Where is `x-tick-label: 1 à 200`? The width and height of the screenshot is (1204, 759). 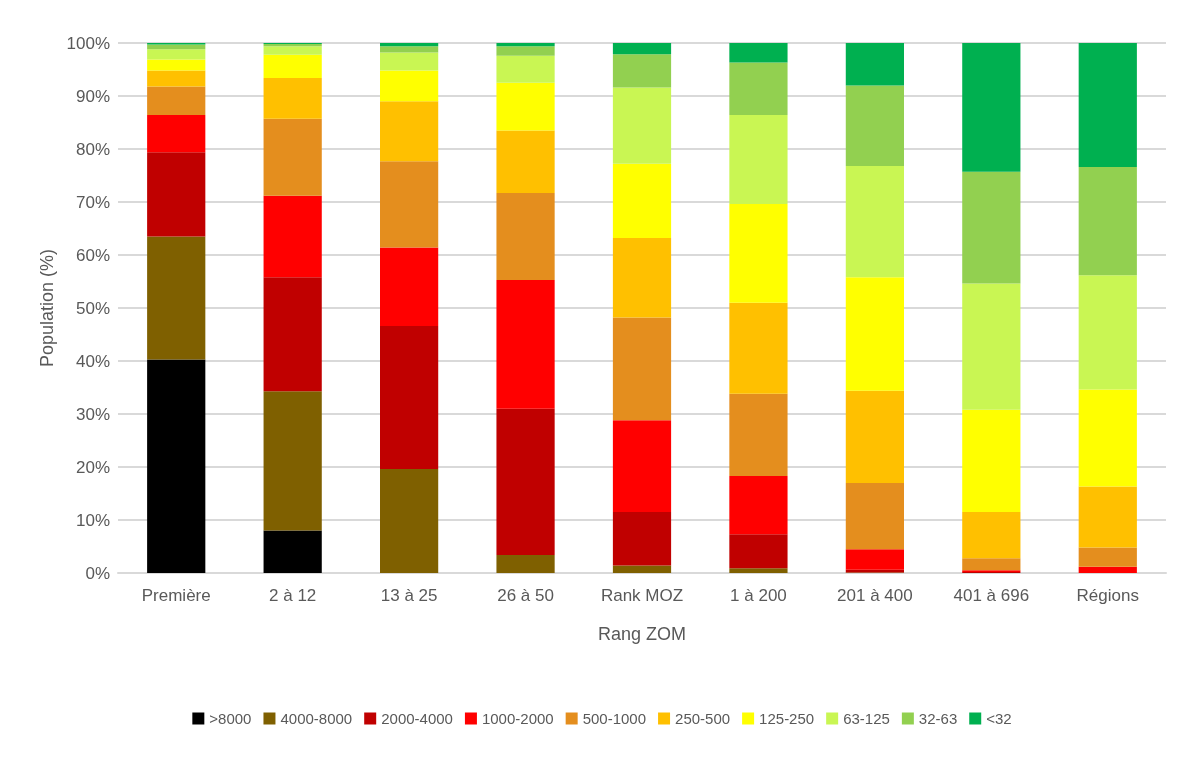
x-tick-label: 1 à 200 is located at coordinates (758, 595).